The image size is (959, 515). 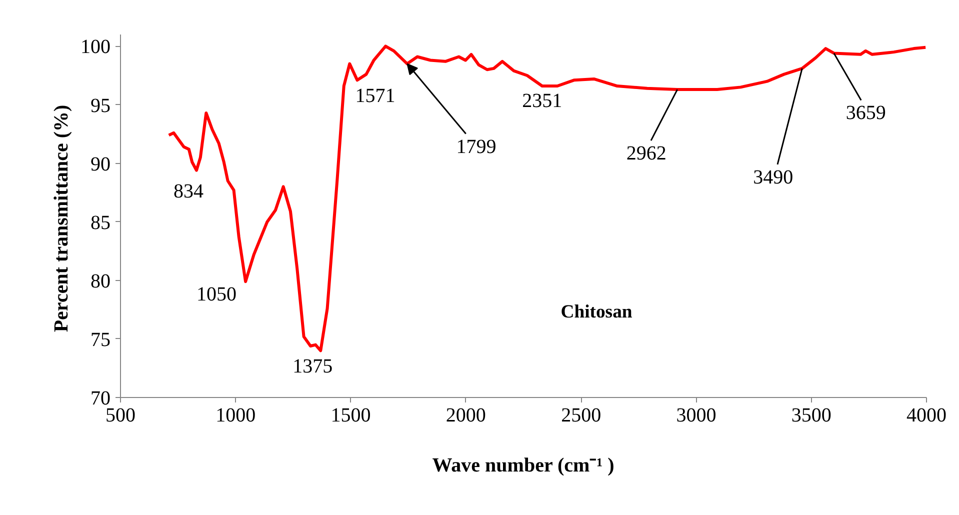 I want to click on y-tick-label: 90, so click(x=100, y=164).